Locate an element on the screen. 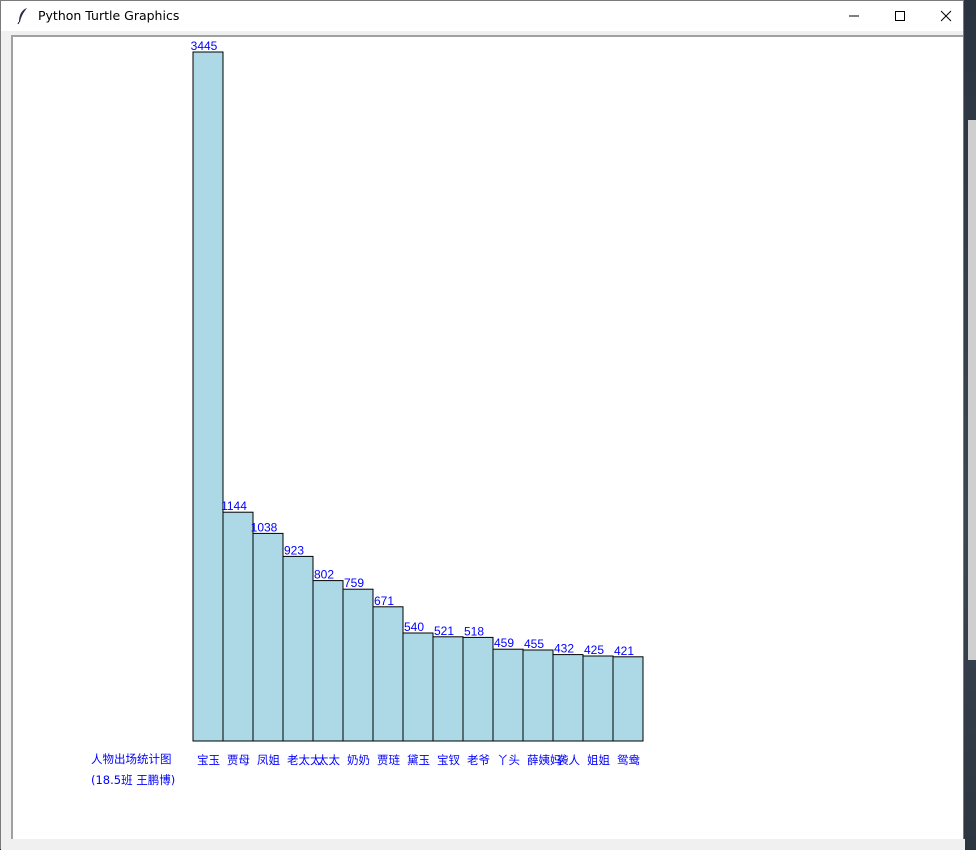  category-label: 宝玉 is located at coordinates (208, 760).